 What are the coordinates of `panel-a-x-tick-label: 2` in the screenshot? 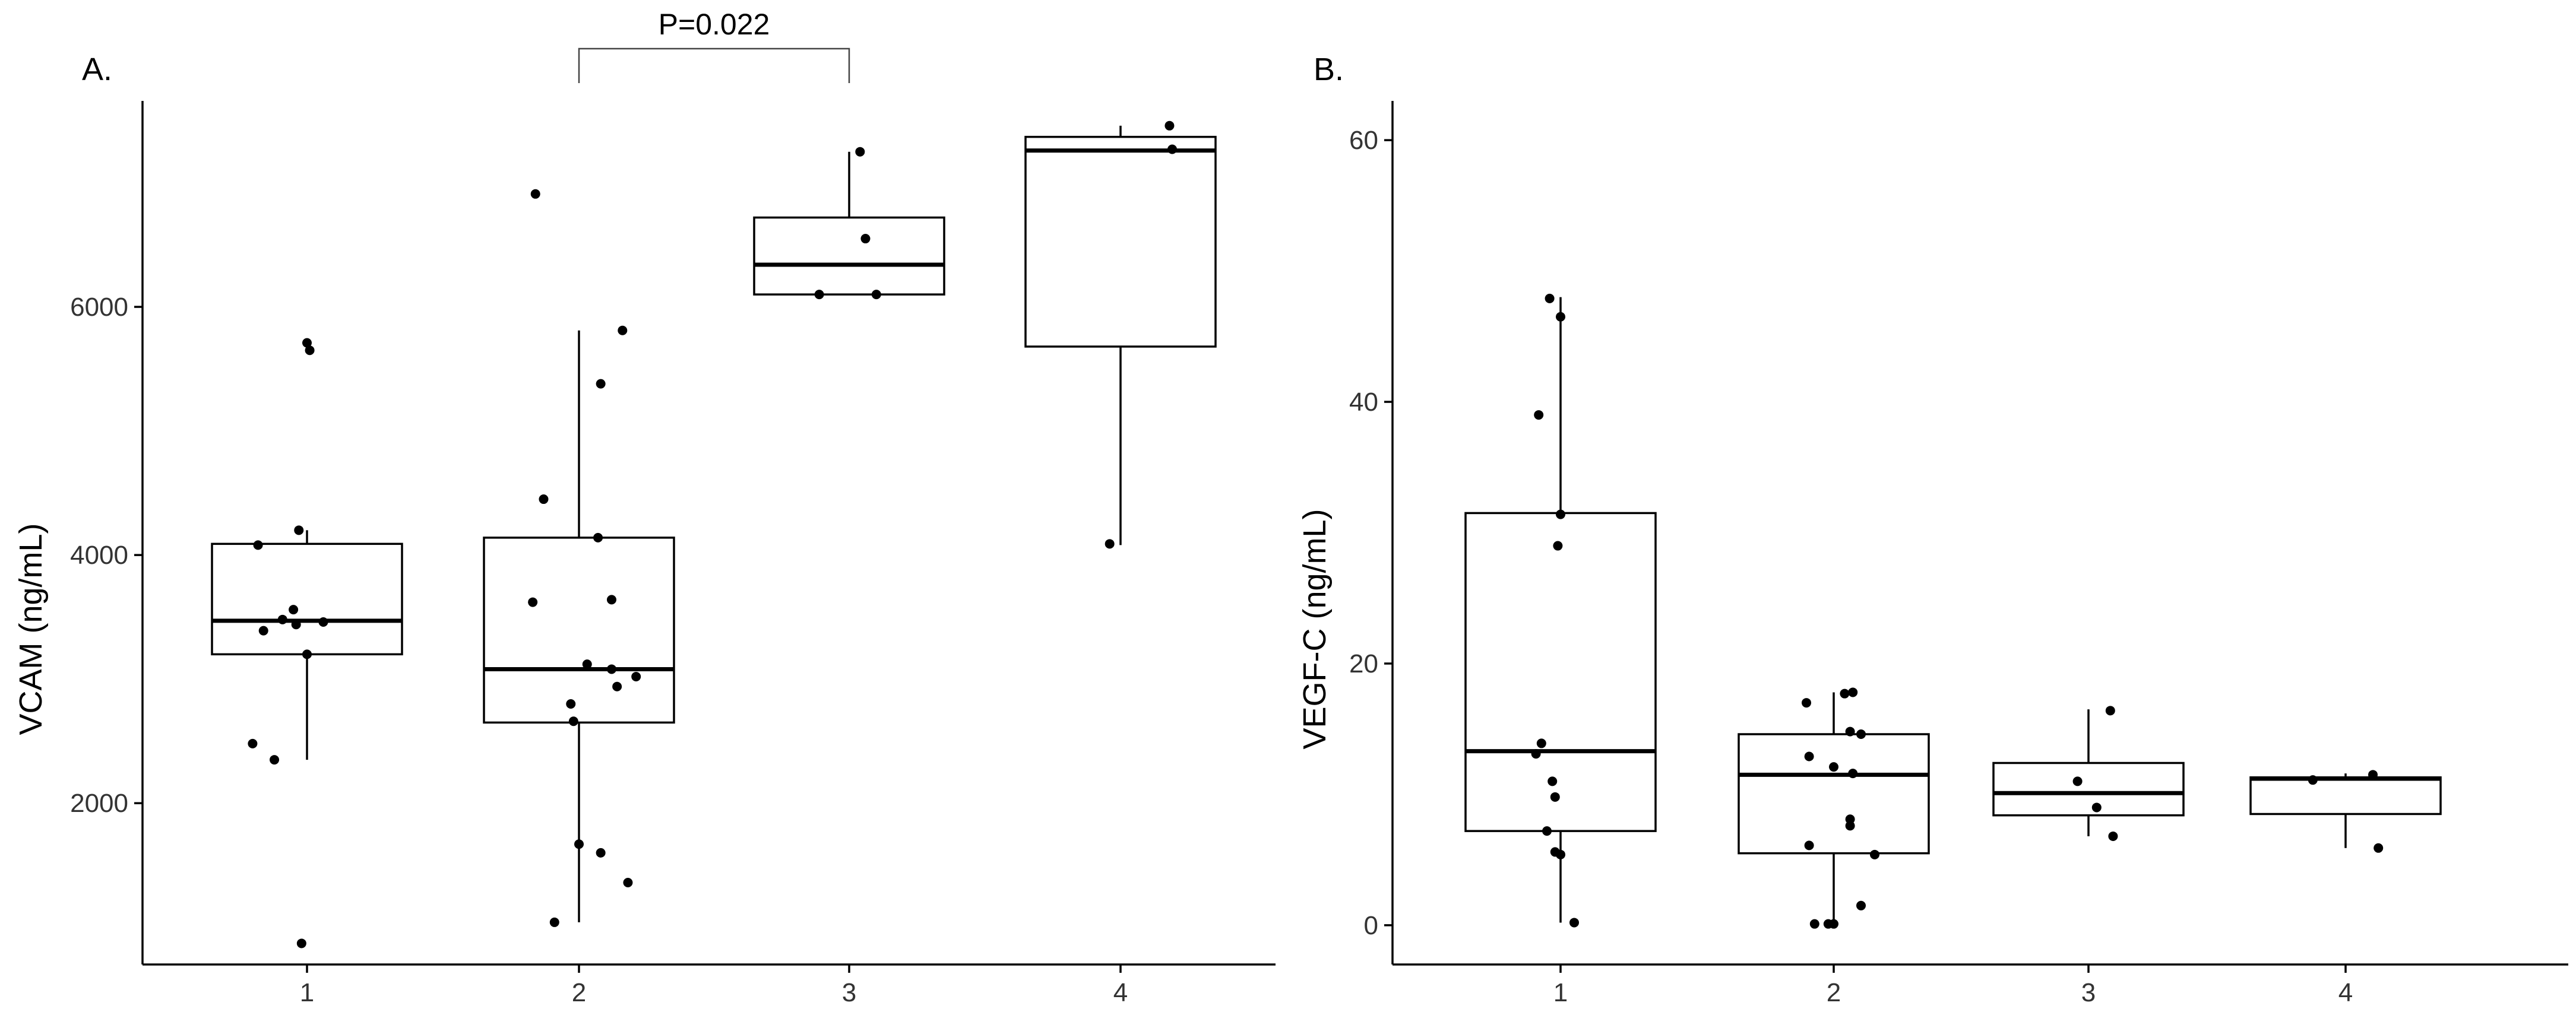 It's located at (579, 992).